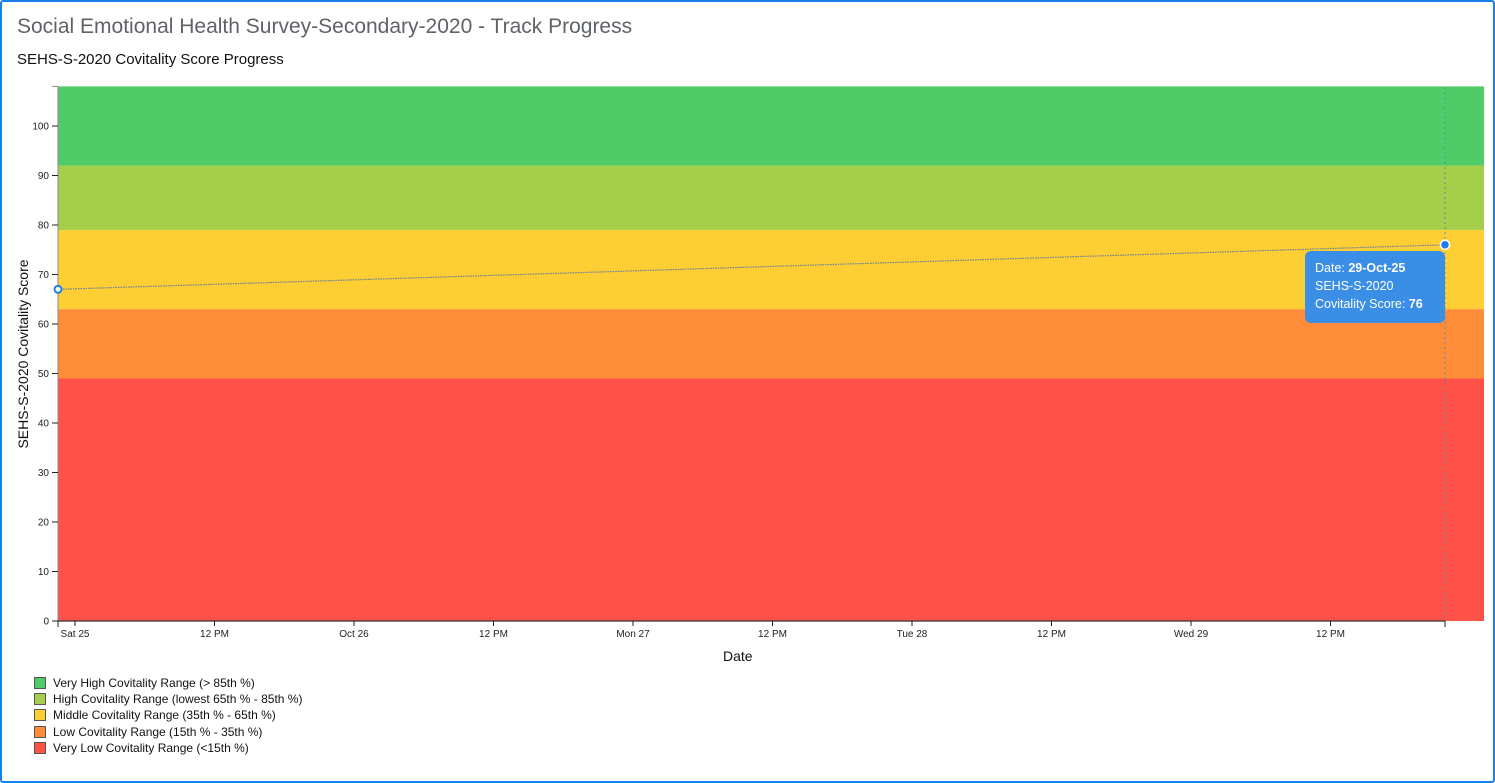 This screenshot has width=1495, height=783. I want to click on x-tick-label: Wed 29, so click(1191, 634).